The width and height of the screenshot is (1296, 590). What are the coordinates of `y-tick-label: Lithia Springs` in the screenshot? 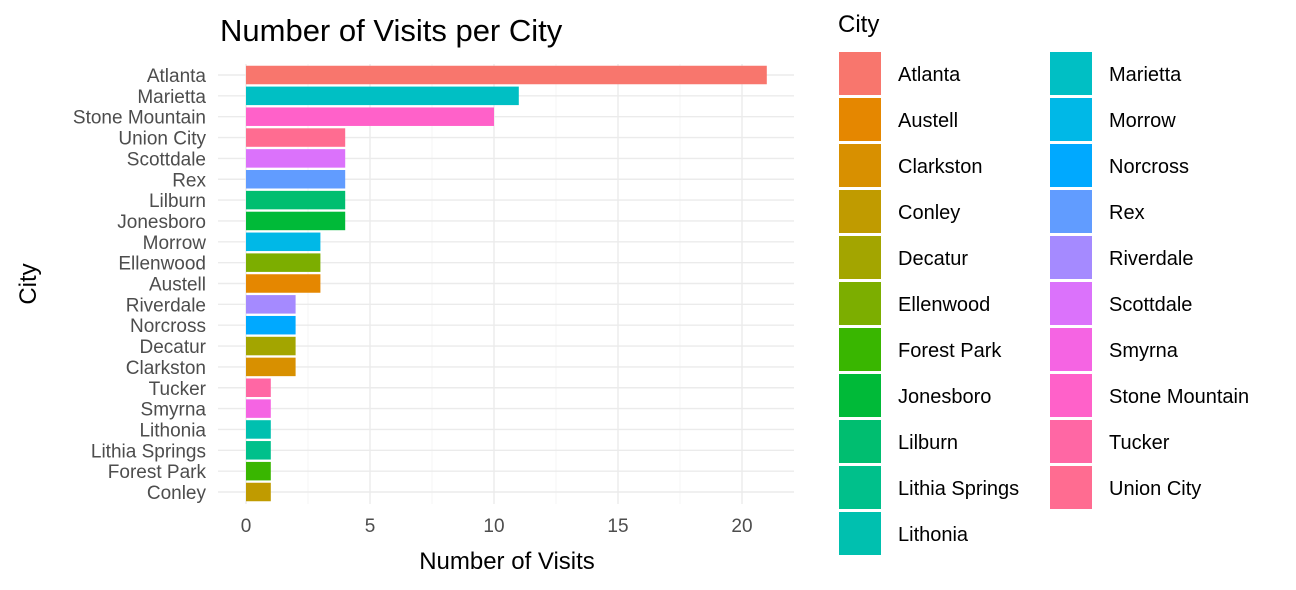 It's located at (148, 451).